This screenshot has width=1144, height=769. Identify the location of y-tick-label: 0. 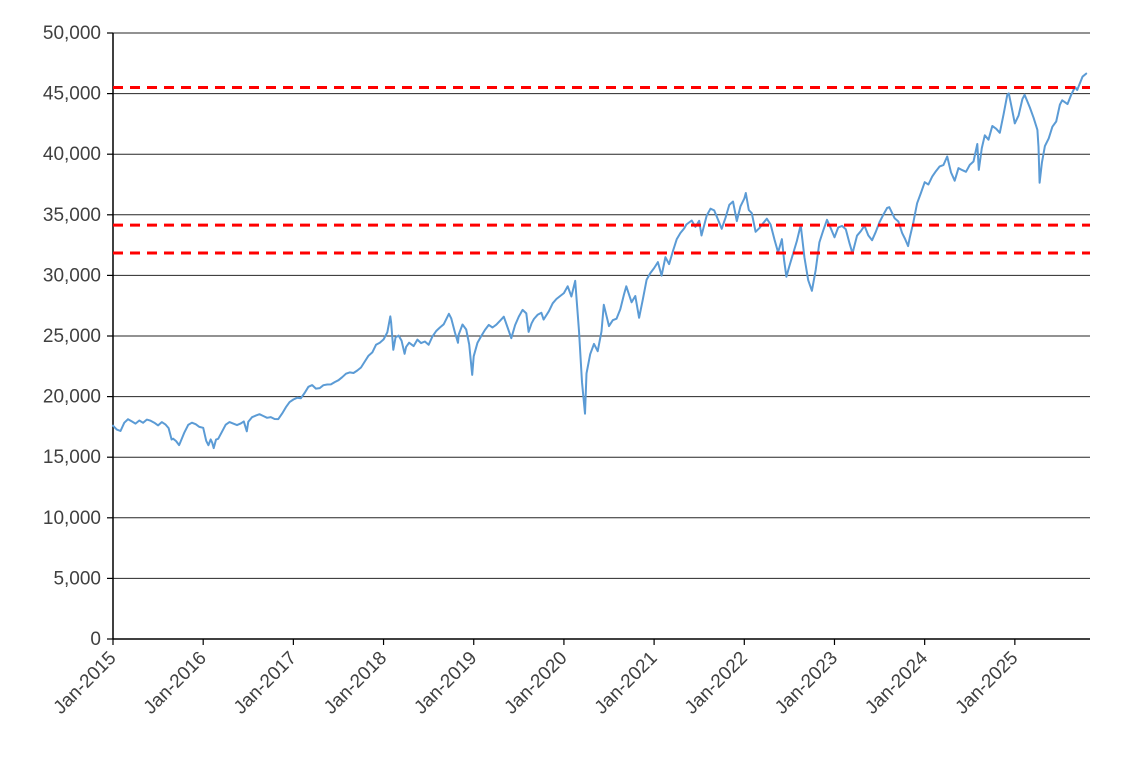
(95, 639).